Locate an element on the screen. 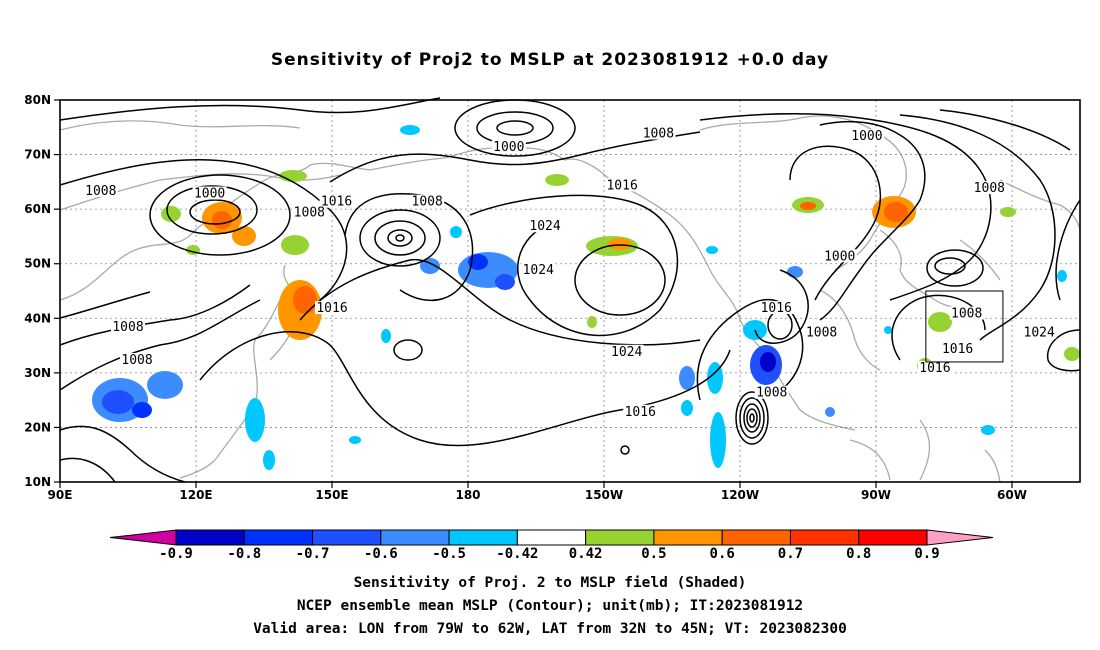 The width and height of the screenshot is (1100, 650). lon-label: 60W is located at coordinates (1012, 495).